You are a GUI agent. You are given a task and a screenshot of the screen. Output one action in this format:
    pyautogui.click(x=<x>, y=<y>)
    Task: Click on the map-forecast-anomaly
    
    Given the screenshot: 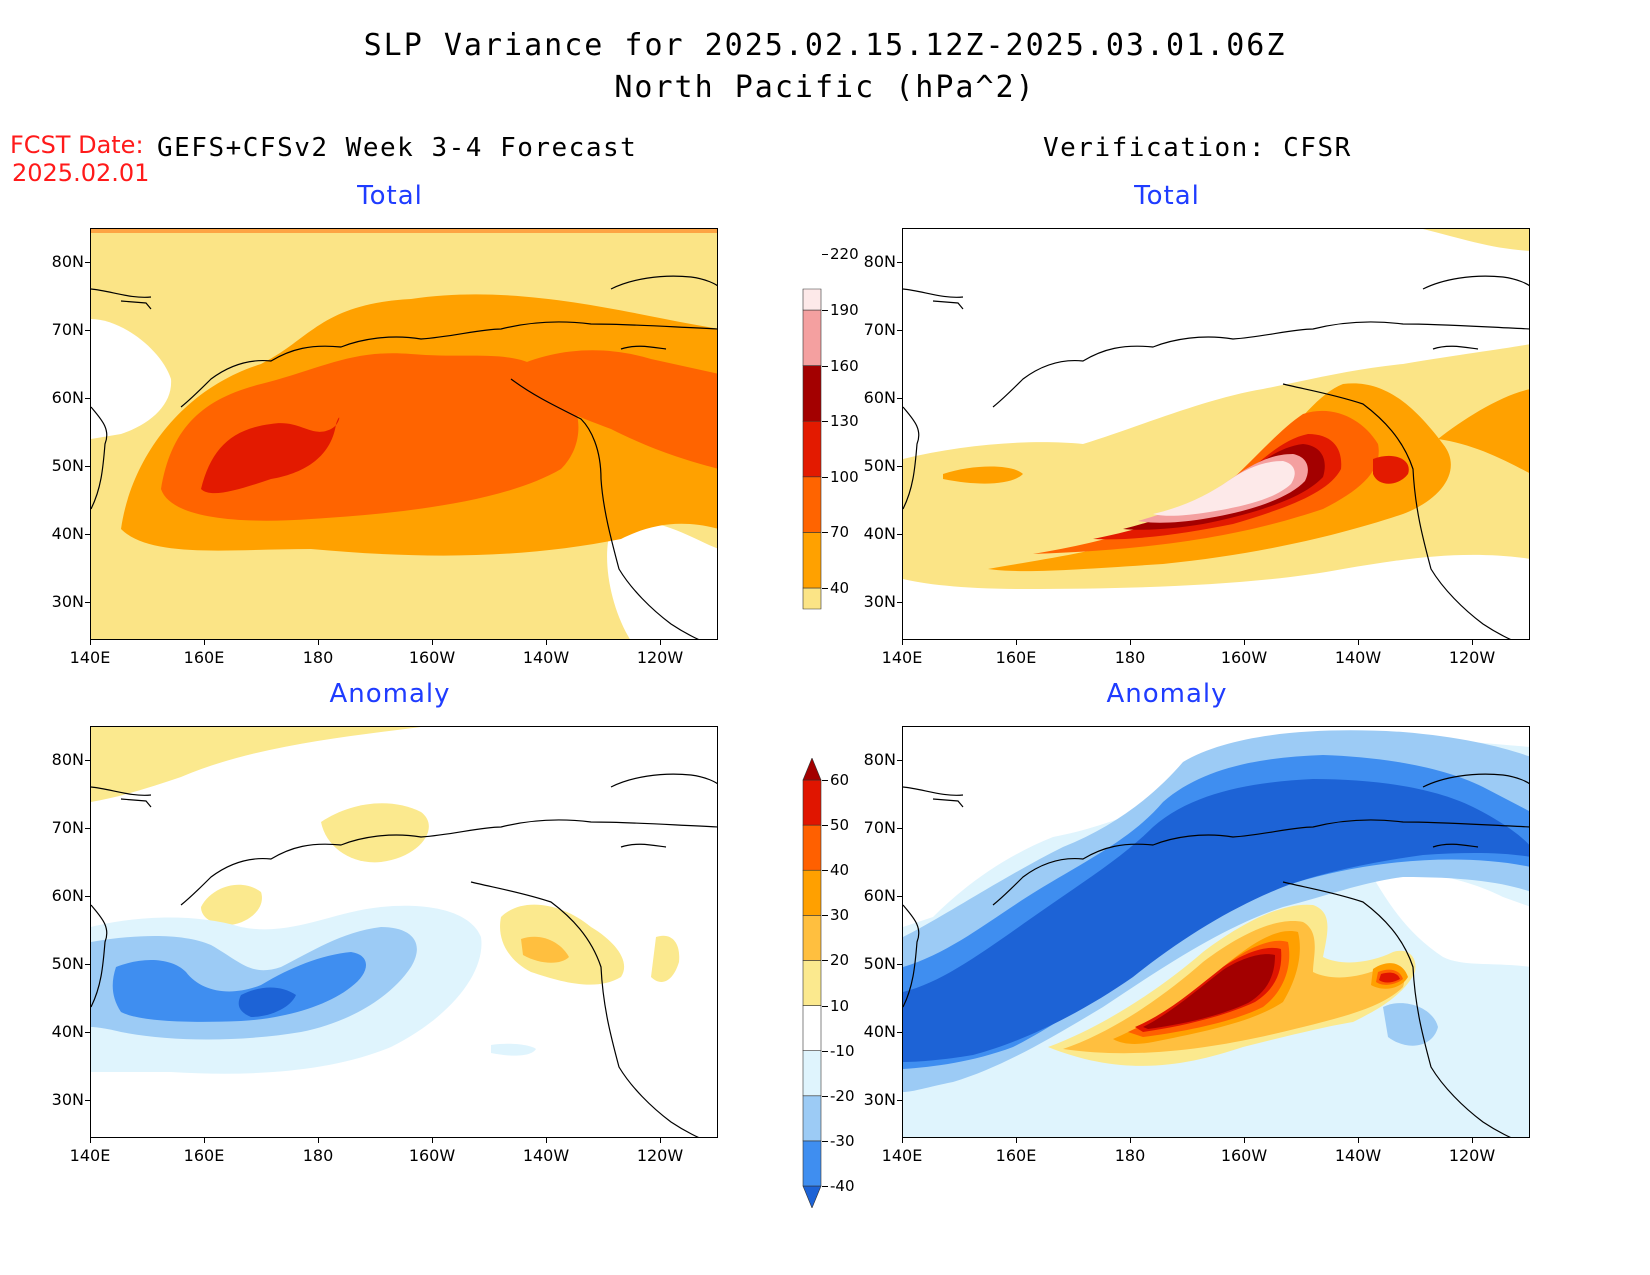 What is the action you would take?
    pyautogui.click(x=404, y=932)
    